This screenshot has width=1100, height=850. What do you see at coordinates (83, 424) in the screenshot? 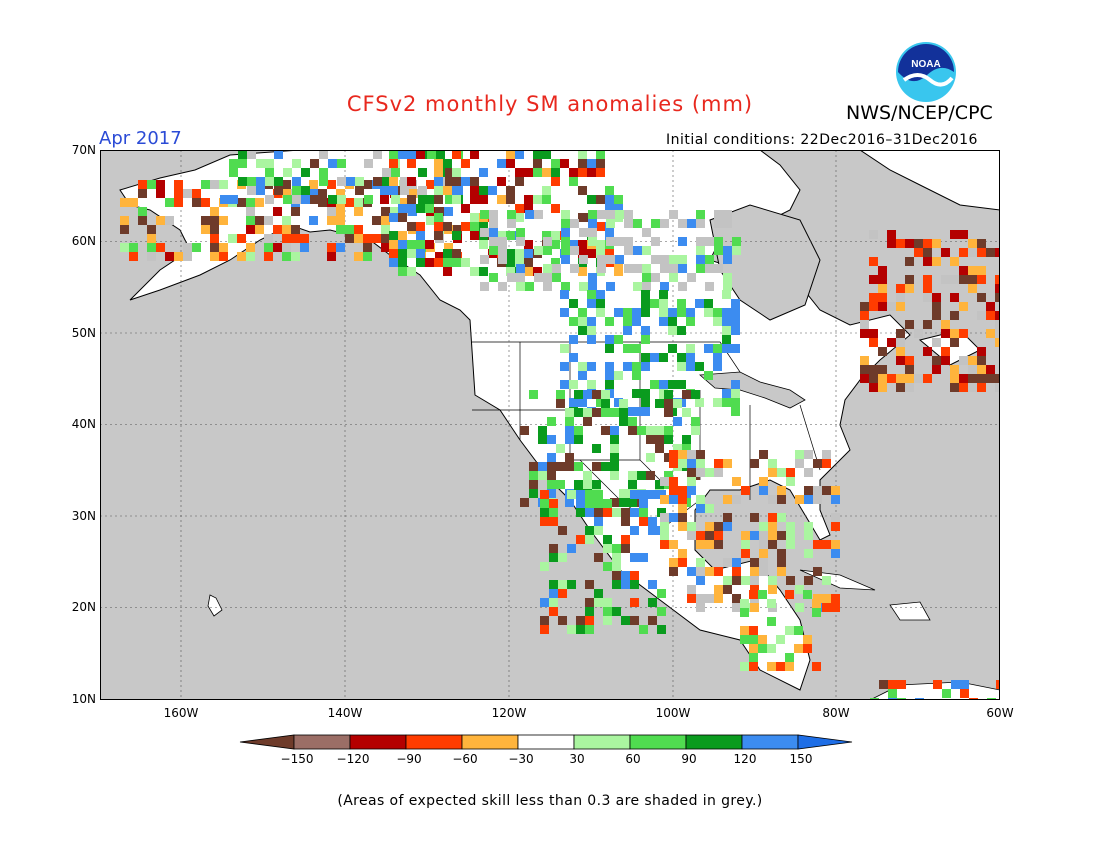
I see `lat-label-40n: 40N` at bounding box center [83, 424].